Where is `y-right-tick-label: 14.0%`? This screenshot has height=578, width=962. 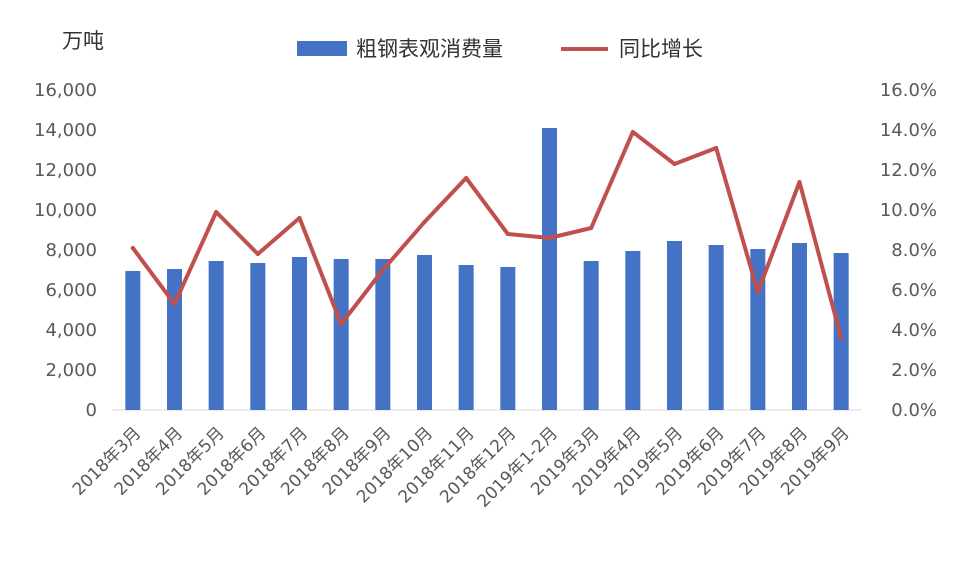
y-right-tick-label: 14.0% is located at coordinates (908, 130).